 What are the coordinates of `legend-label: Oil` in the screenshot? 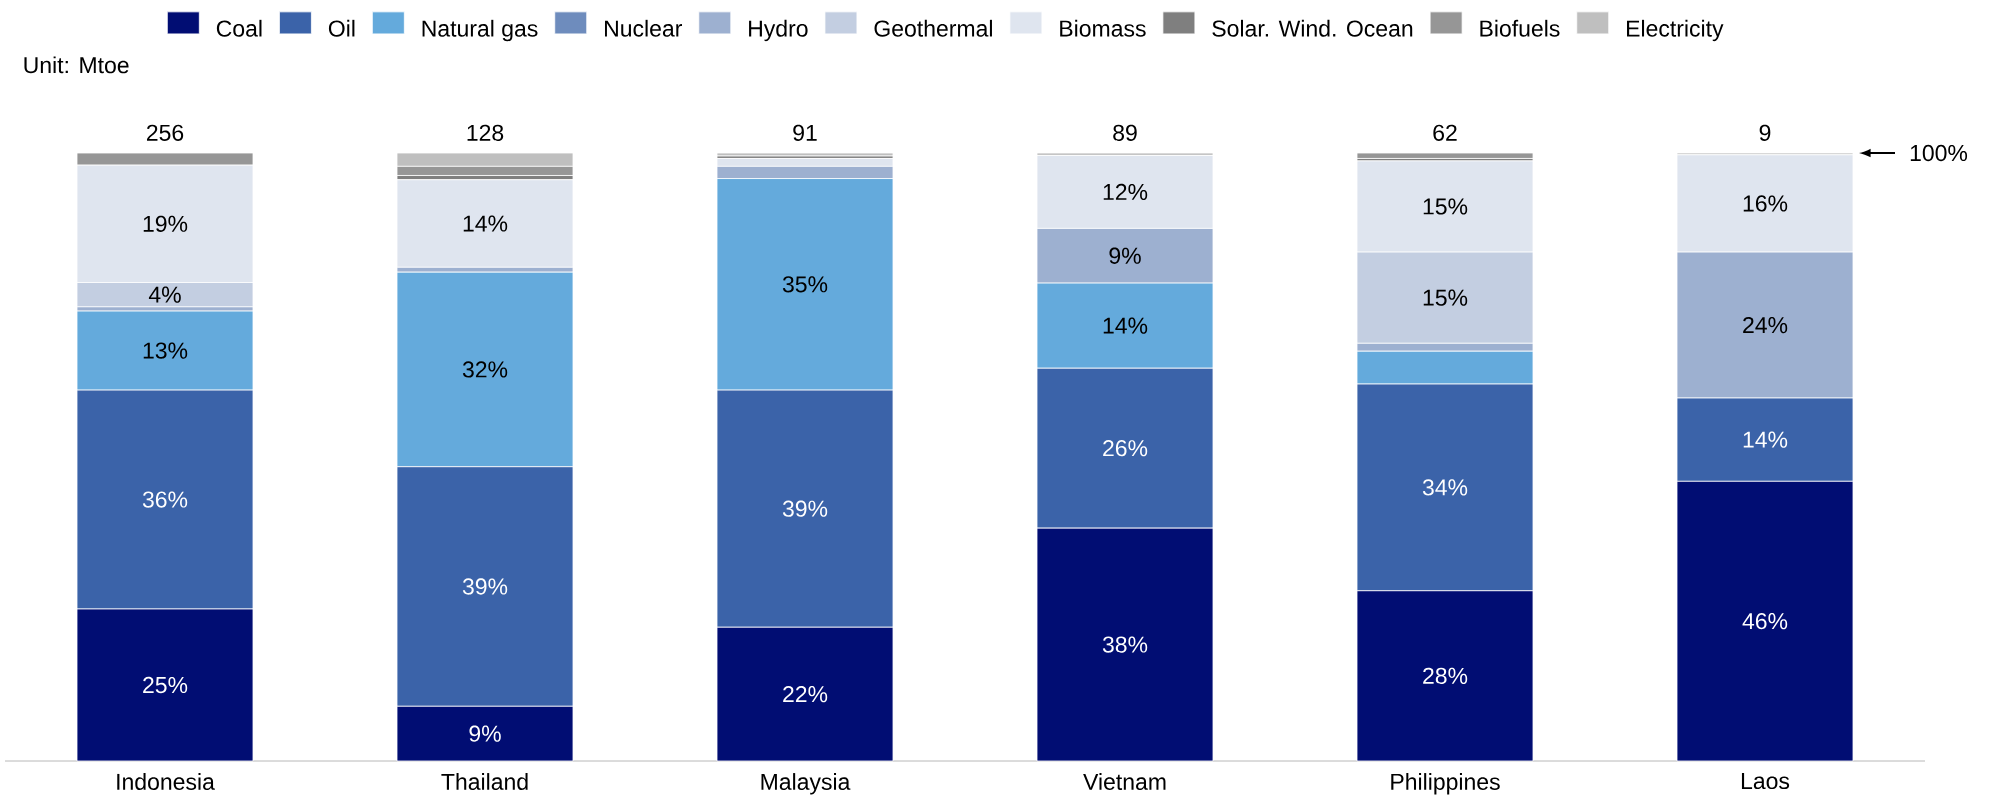 It's located at (341, 28).